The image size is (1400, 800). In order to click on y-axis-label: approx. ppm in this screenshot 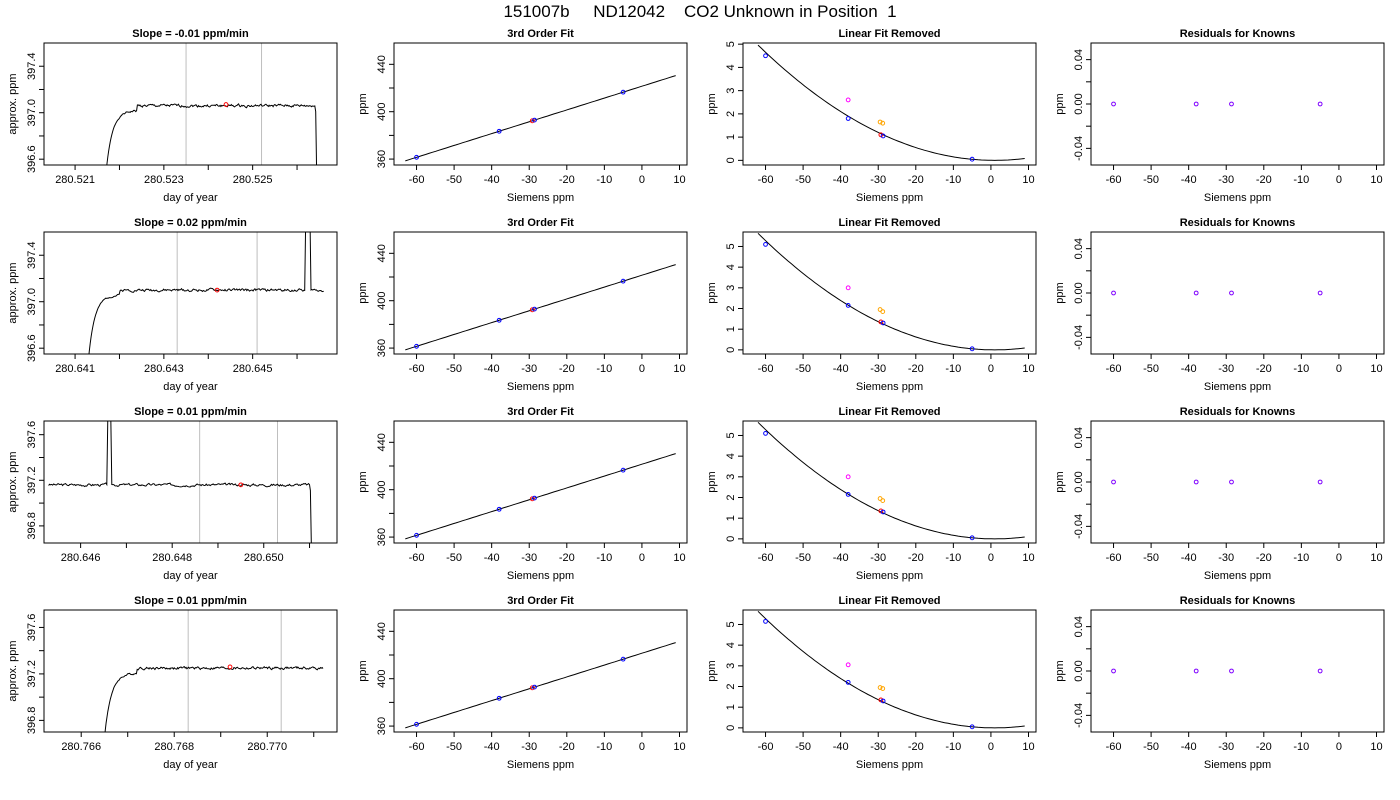, I will do `click(13, 670)`.